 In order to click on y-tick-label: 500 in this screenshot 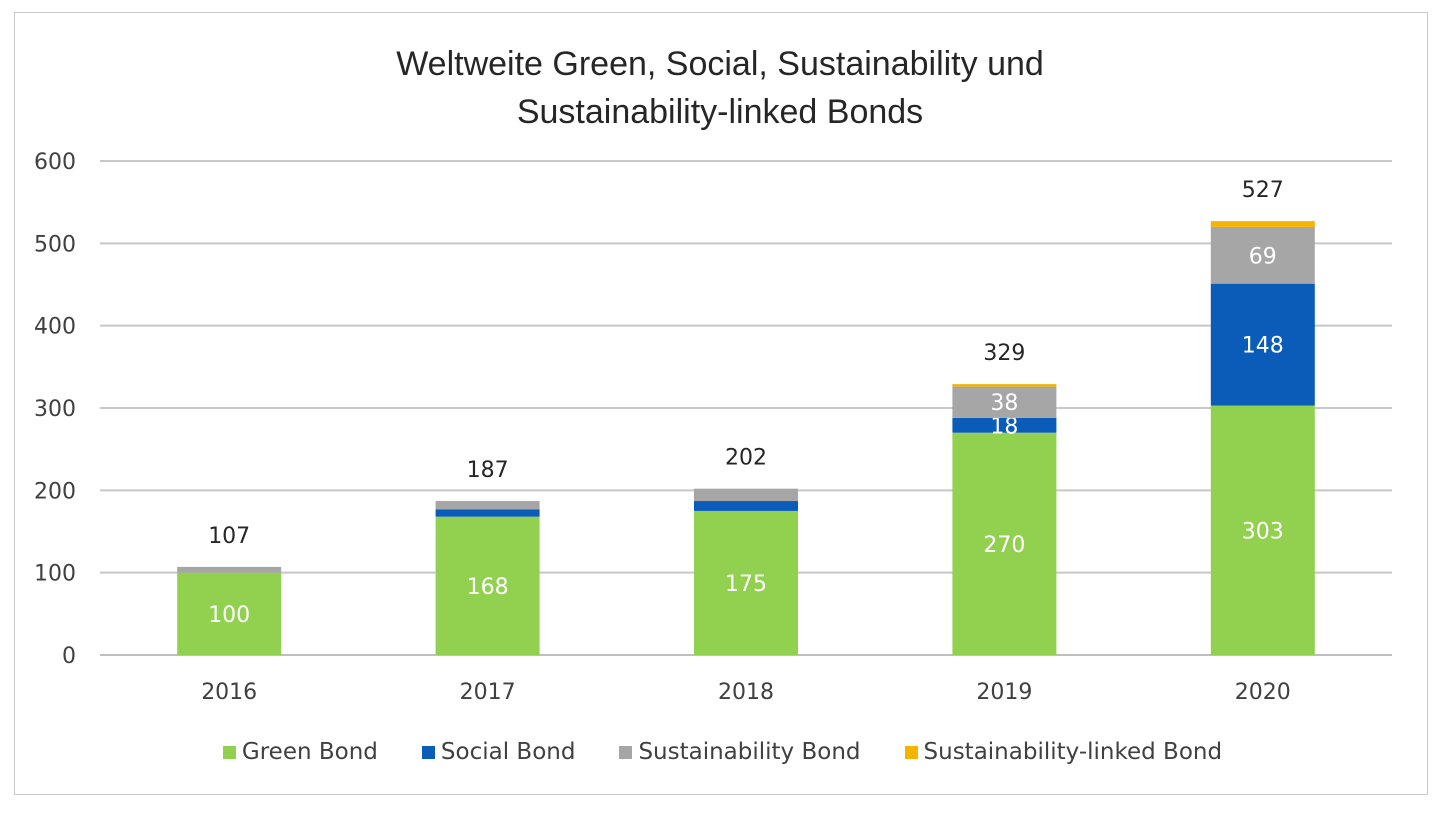, I will do `click(55, 244)`.